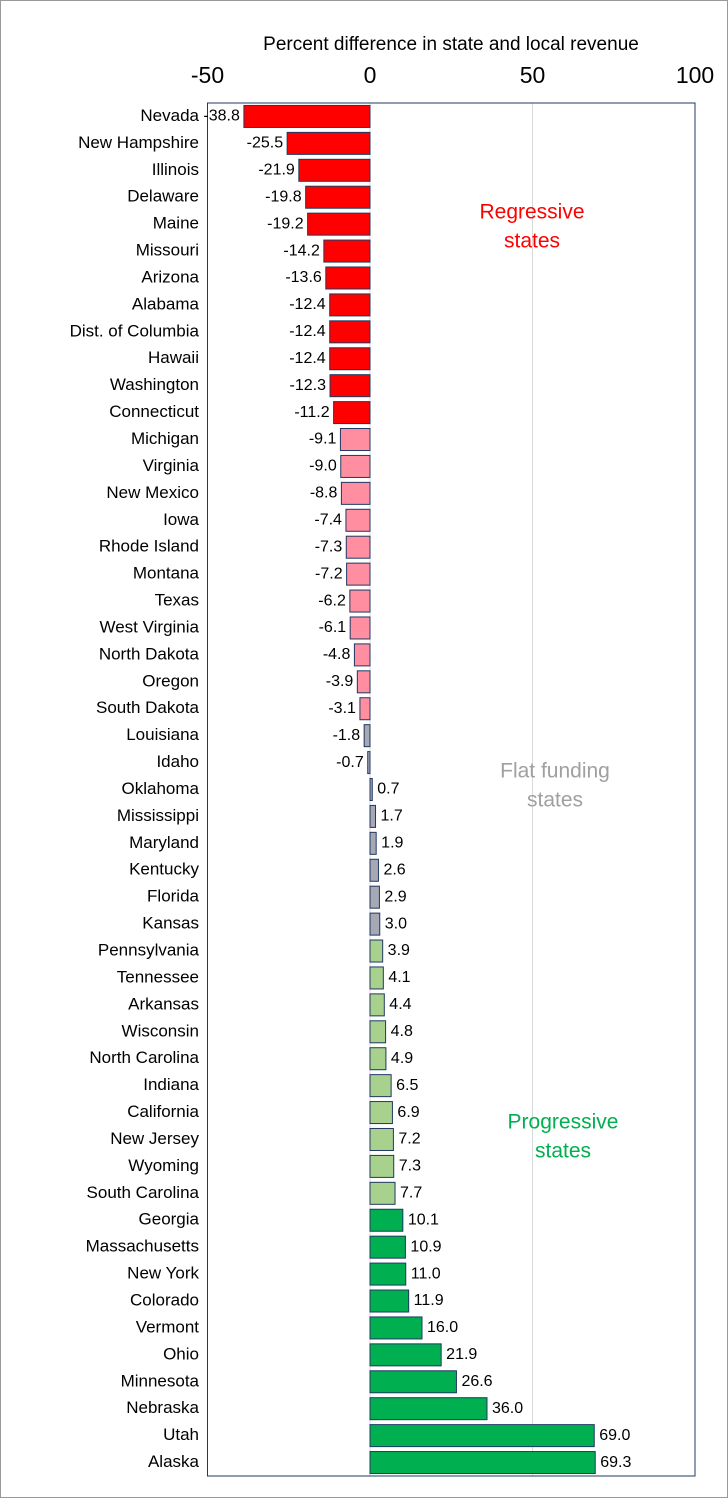 This screenshot has width=728, height=1498. I want to click on y-tick-label: New York, so click(163, 1273).